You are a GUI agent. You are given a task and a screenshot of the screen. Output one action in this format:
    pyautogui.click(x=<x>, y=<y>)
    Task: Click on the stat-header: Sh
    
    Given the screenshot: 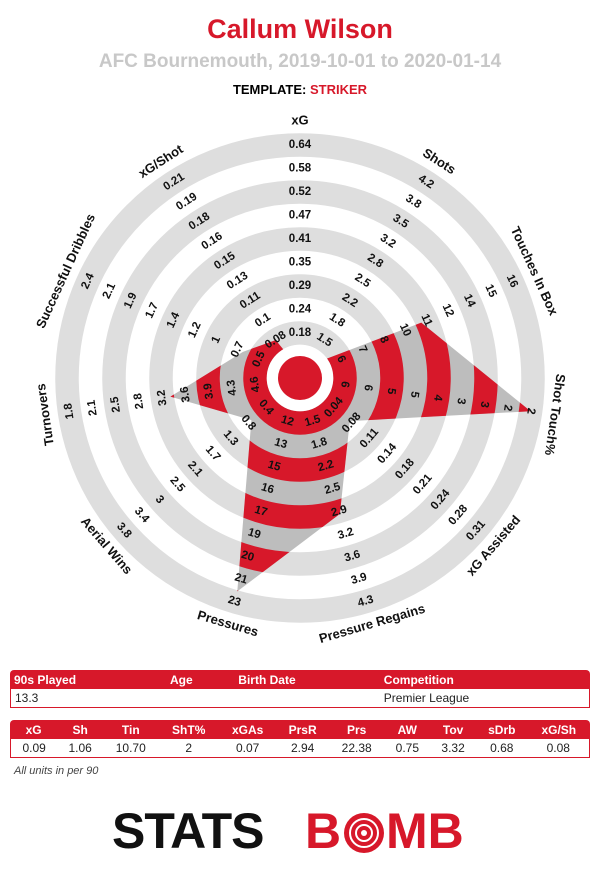 What is the action you would take?
    pyautogui.click(x=80, y=729)
    